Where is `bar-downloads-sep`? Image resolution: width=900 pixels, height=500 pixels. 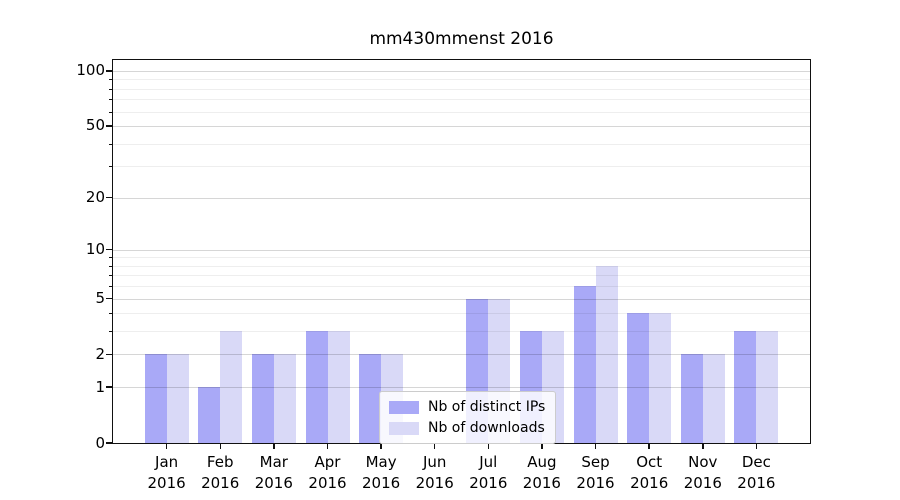
bar-downloads-sep is located at coordinates (606, 354).